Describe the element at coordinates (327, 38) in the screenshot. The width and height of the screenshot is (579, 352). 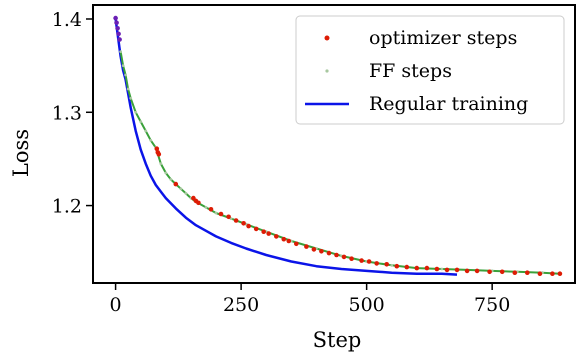
I see `legend-marker-optimizer-steps` at that location.